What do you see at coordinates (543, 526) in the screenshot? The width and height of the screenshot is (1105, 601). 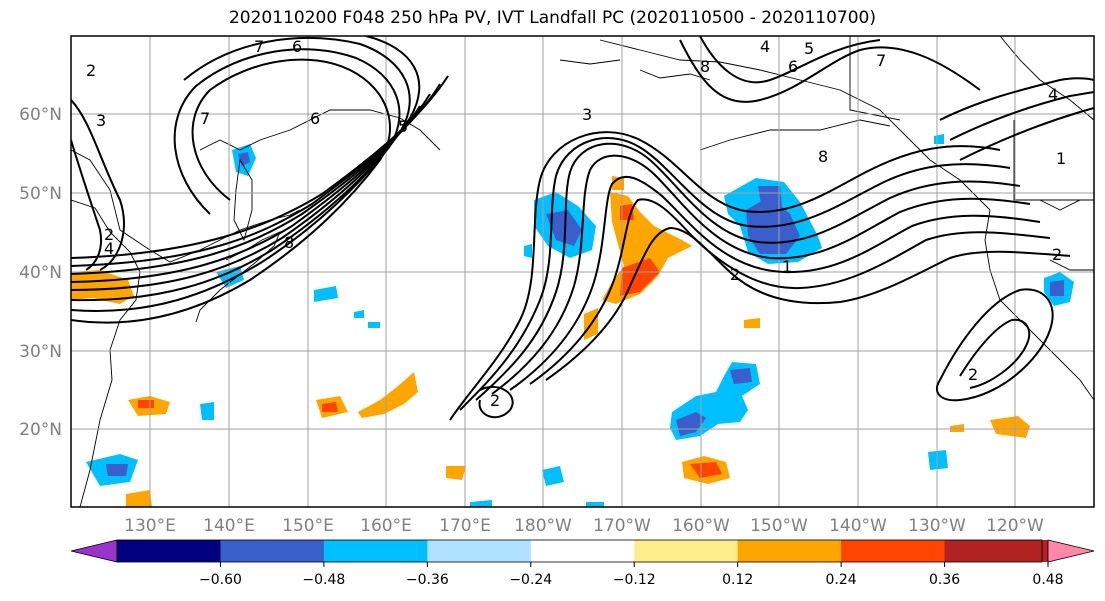 I see `lon-label-180w: 180°W` at bounding box center [543, 526].